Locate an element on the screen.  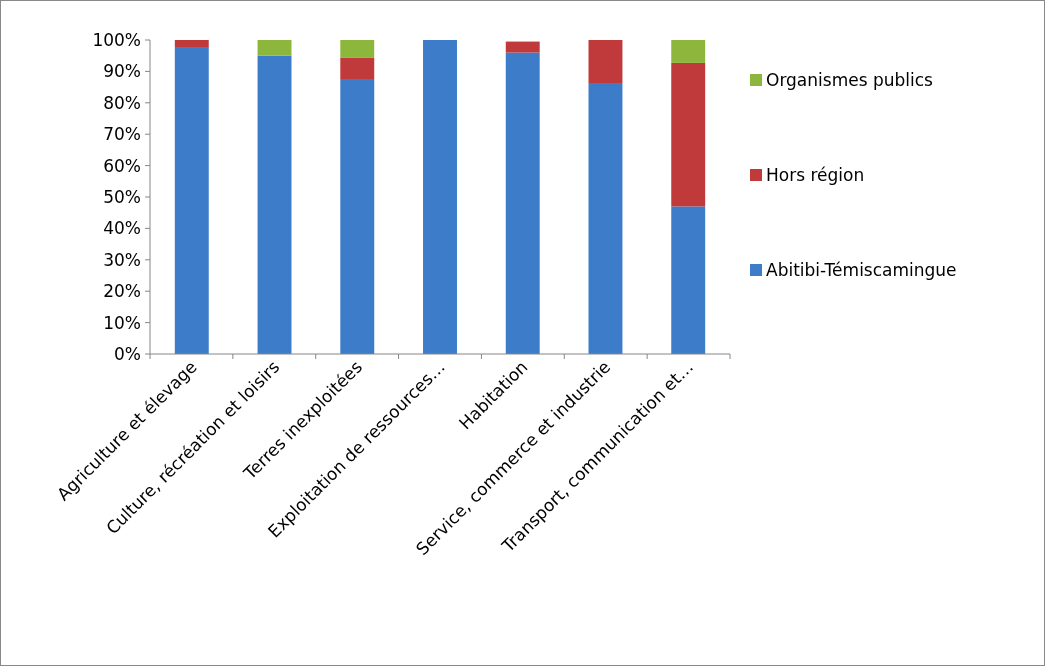
y-tick-label: 40% is located at coordinates (122, 228).